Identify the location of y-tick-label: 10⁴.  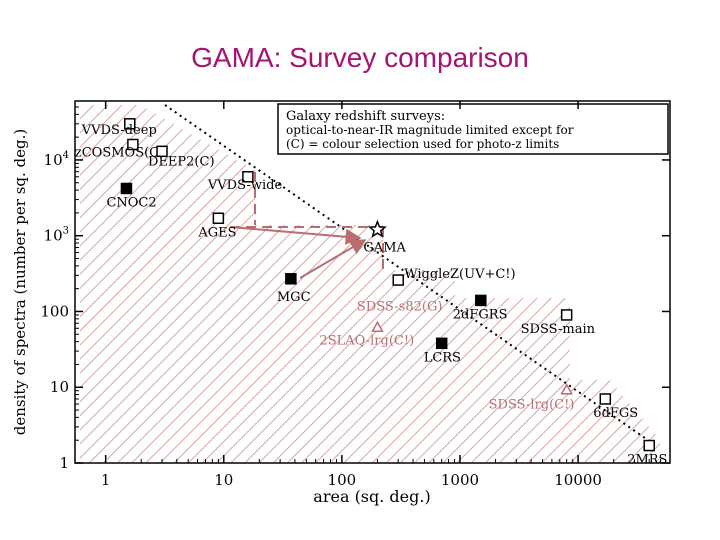
(56, 159).